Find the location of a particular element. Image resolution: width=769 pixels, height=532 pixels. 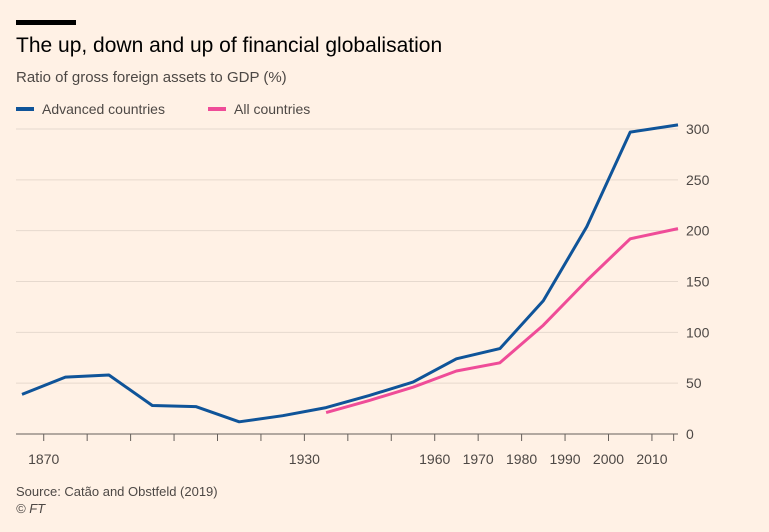

brand-bar is located at coordinates (46, 22).